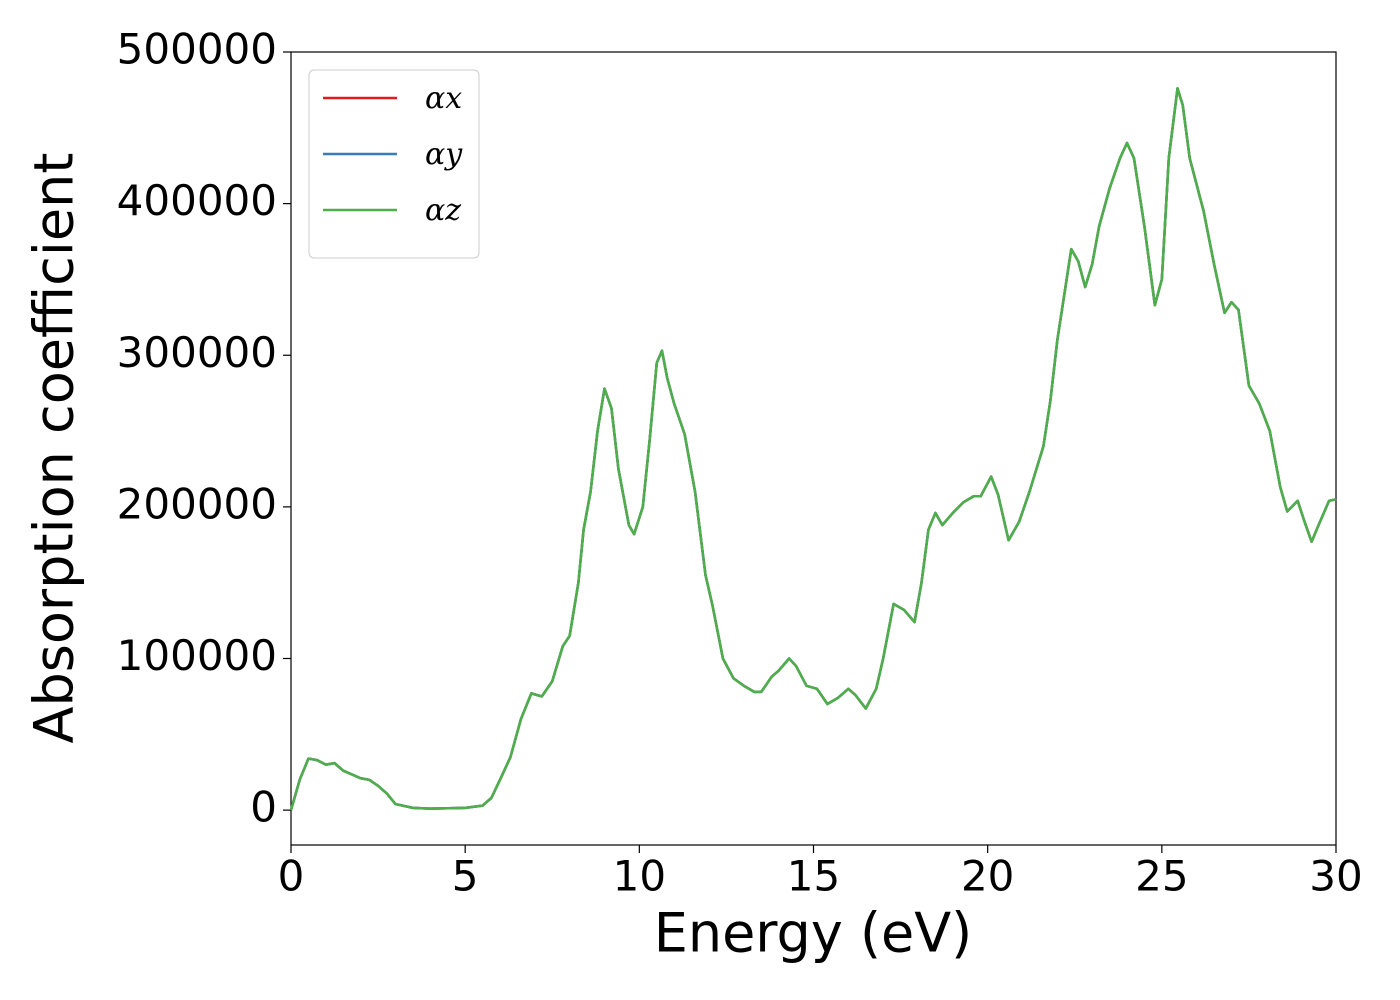  Describe the element at coordinates (197, 200) in the screenshot. I see `y-tick-label: 400000` at that location.